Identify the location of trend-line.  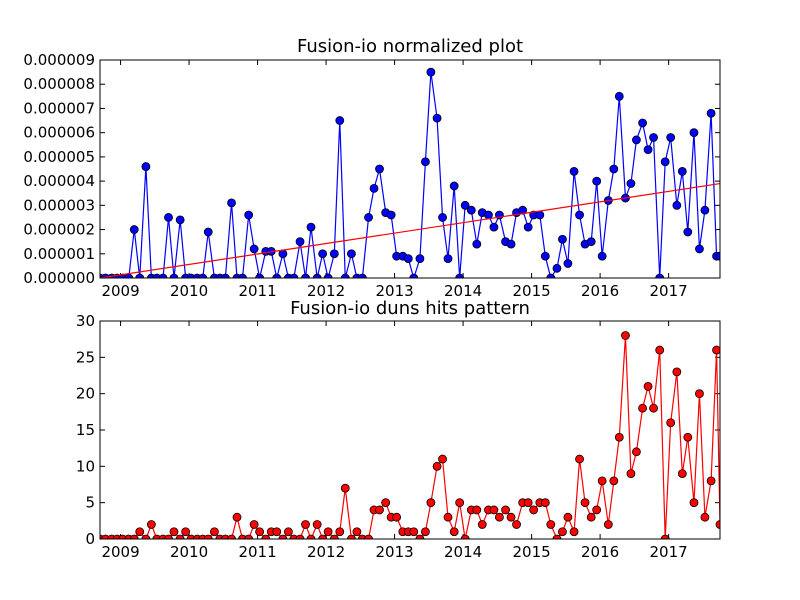
(410, 230).